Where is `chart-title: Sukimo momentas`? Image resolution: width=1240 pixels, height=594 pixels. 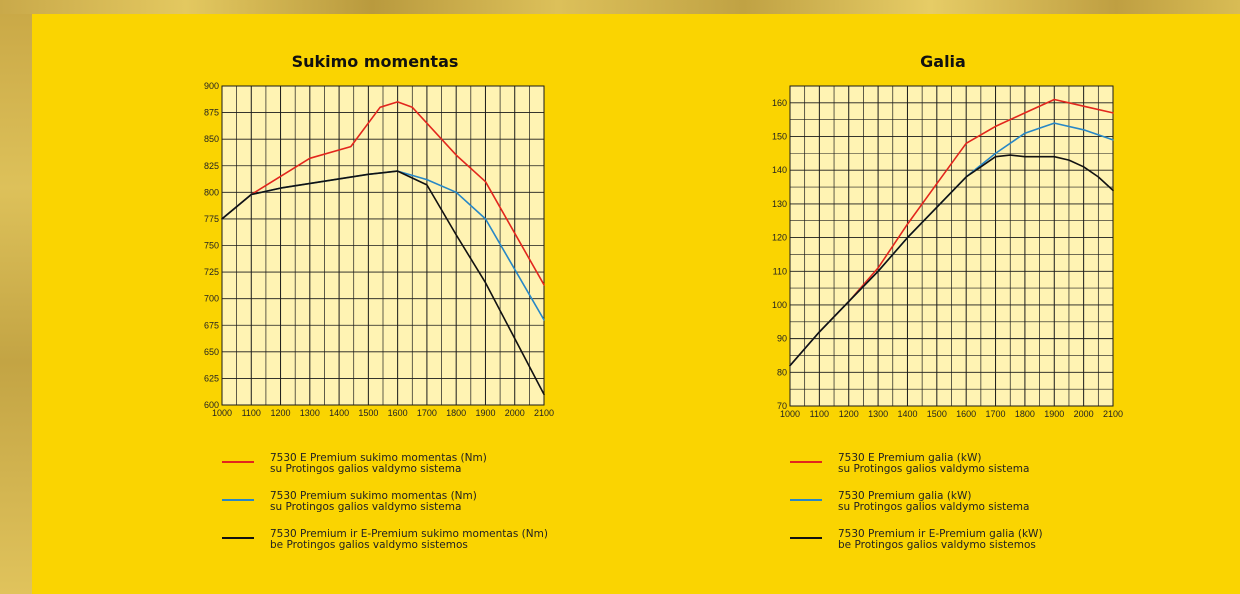
chart-title: Sukimo momentas is located at coordinates (375, 61).